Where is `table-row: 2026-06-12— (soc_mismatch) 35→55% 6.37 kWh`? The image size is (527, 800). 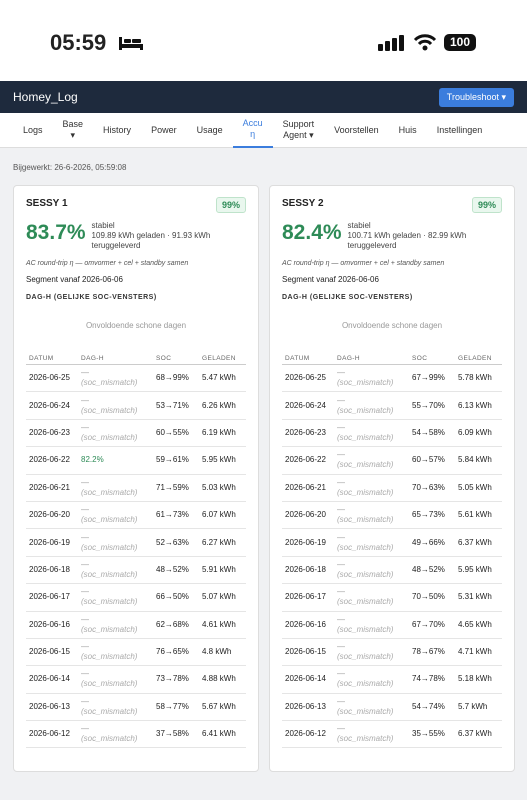 table-row: 2026-06-12— (soc_mismatch) 35→55% 6.37 kWh is located at coordinates (392, 734).